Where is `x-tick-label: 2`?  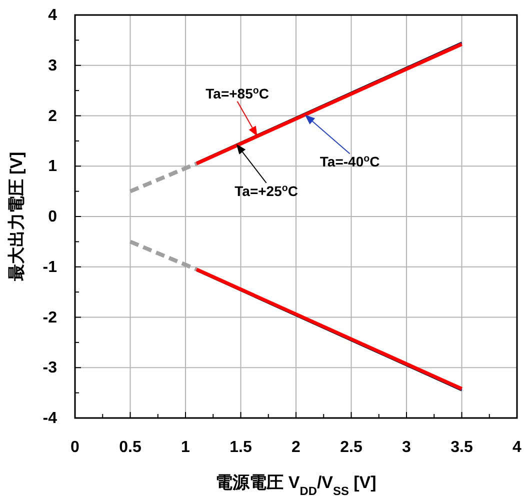
x-tick-label: 2 is located at coordinates (296, 447).